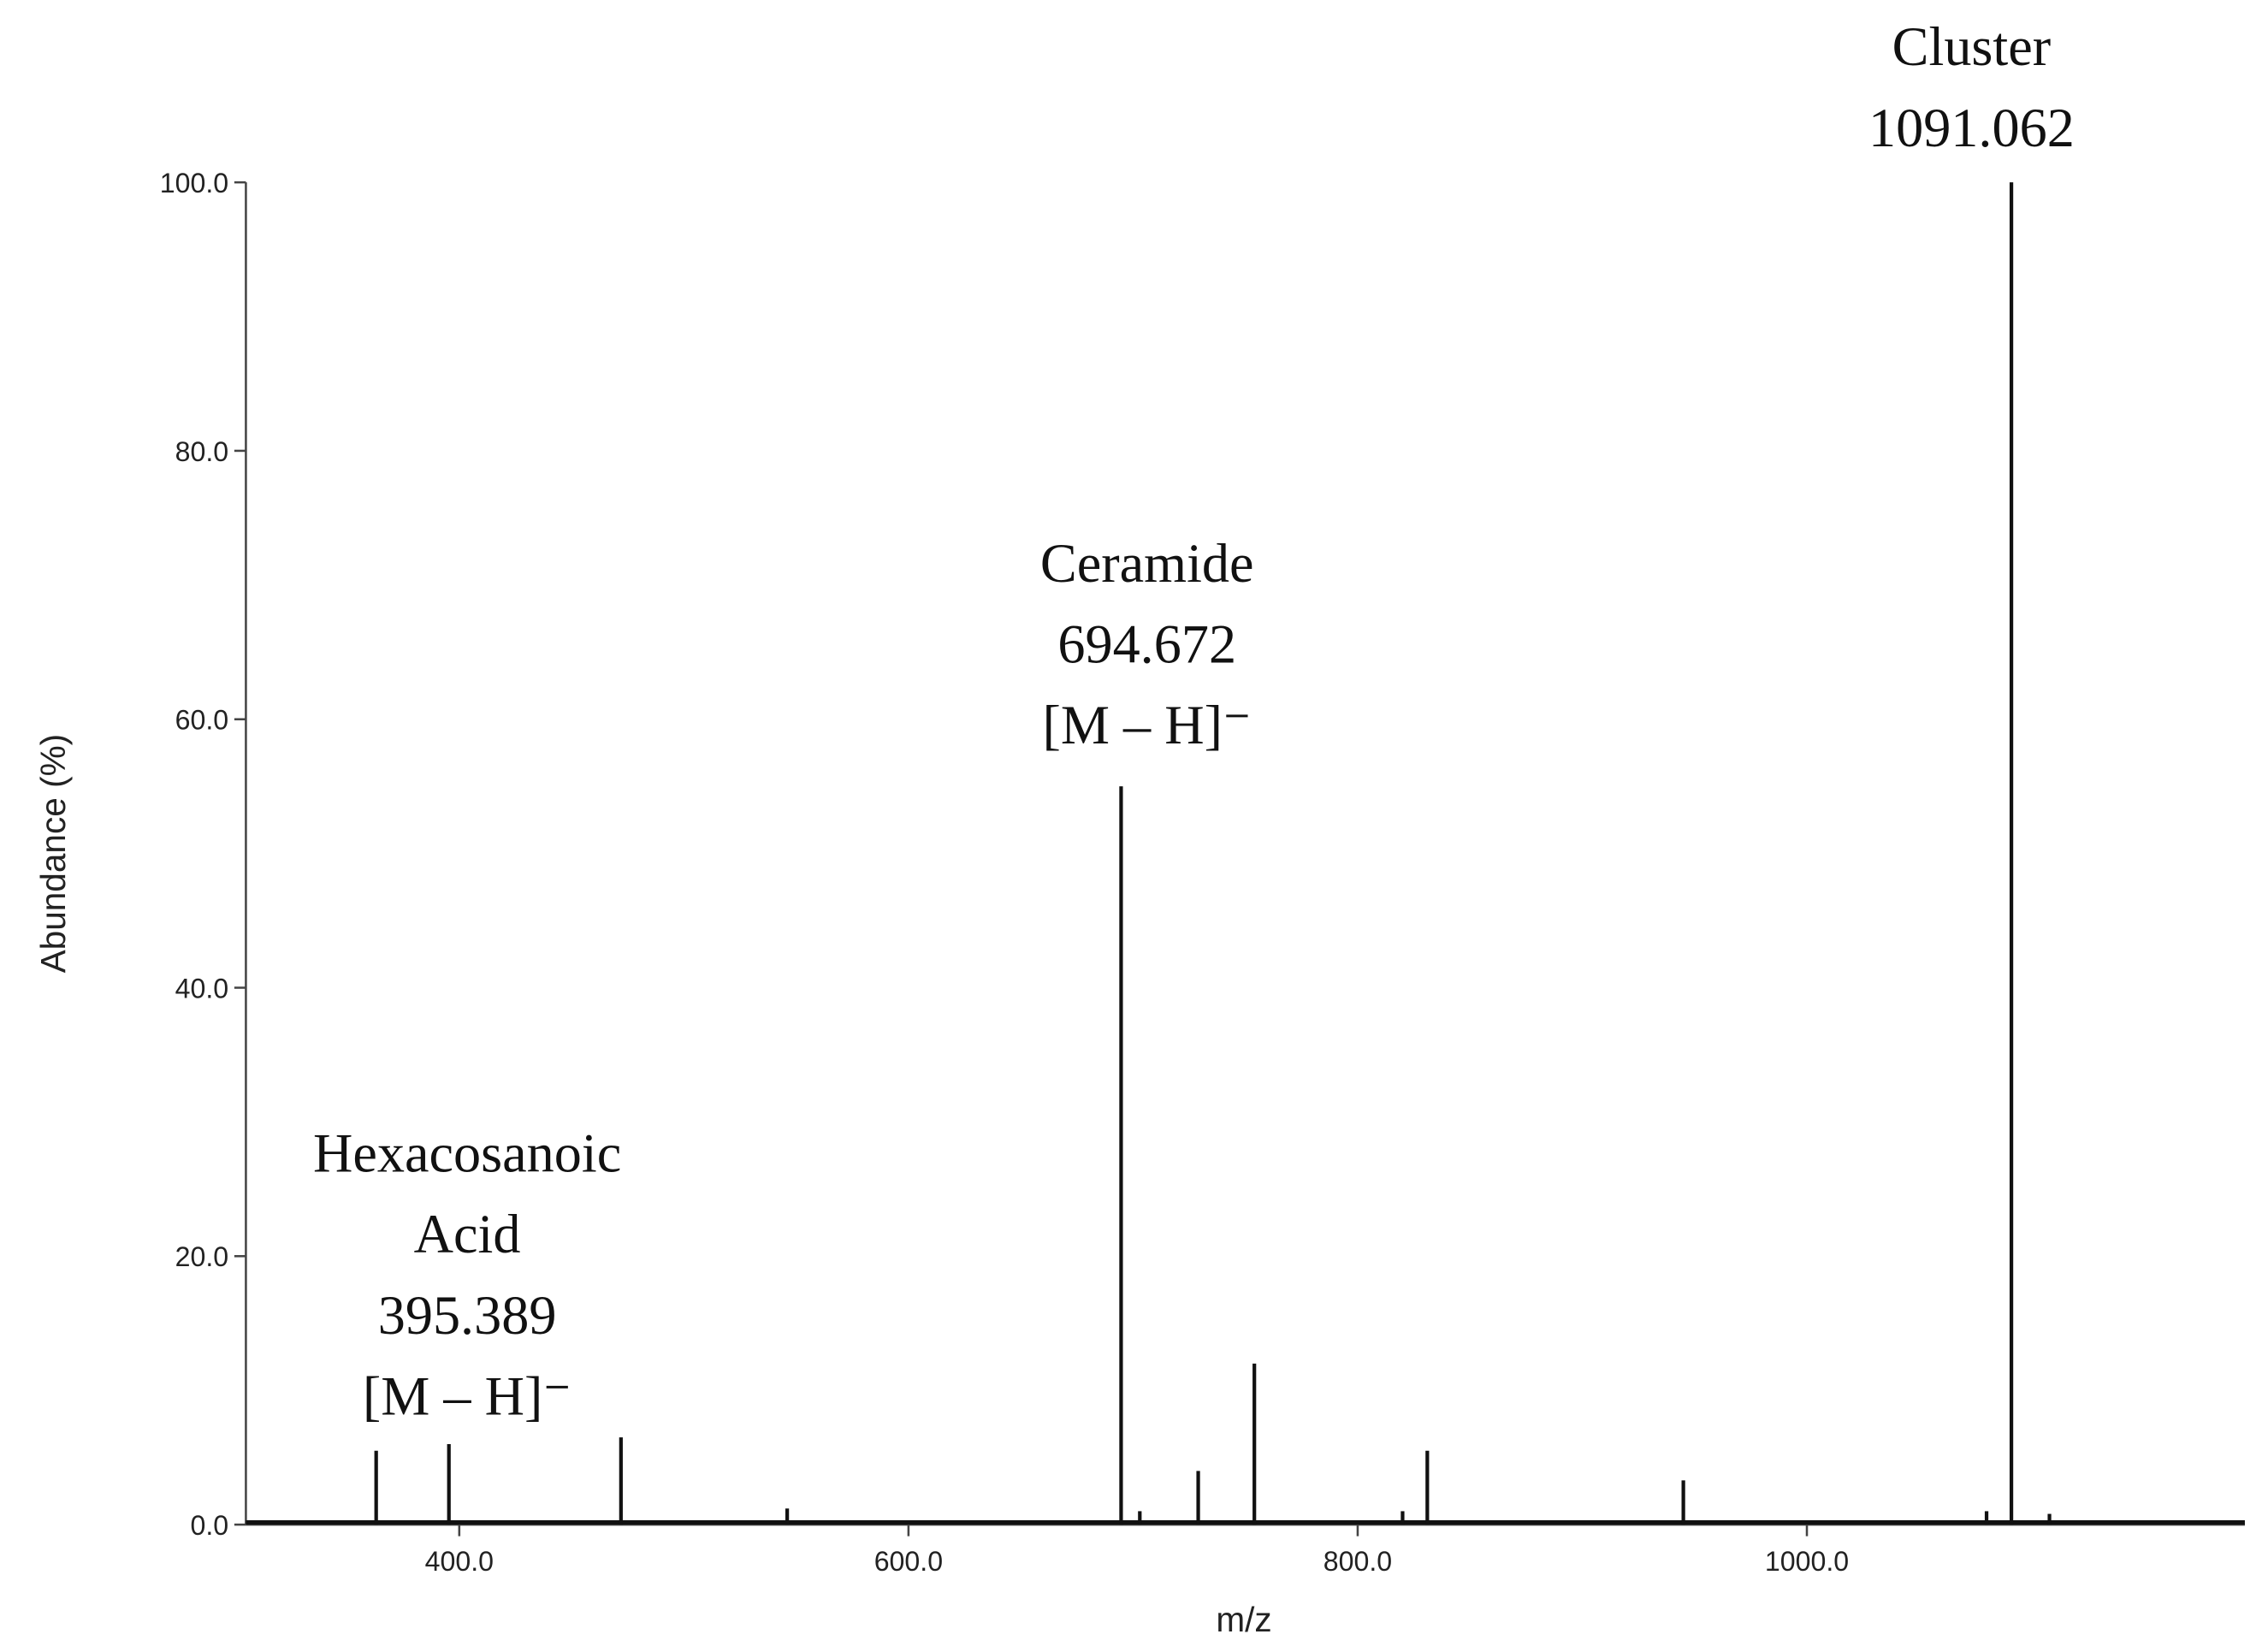 This screenshot has width=2268, height=1652. Describe the element at coordinates (467, 1234) in the screenshot. I see `peak-annotation: Acid` at that location.